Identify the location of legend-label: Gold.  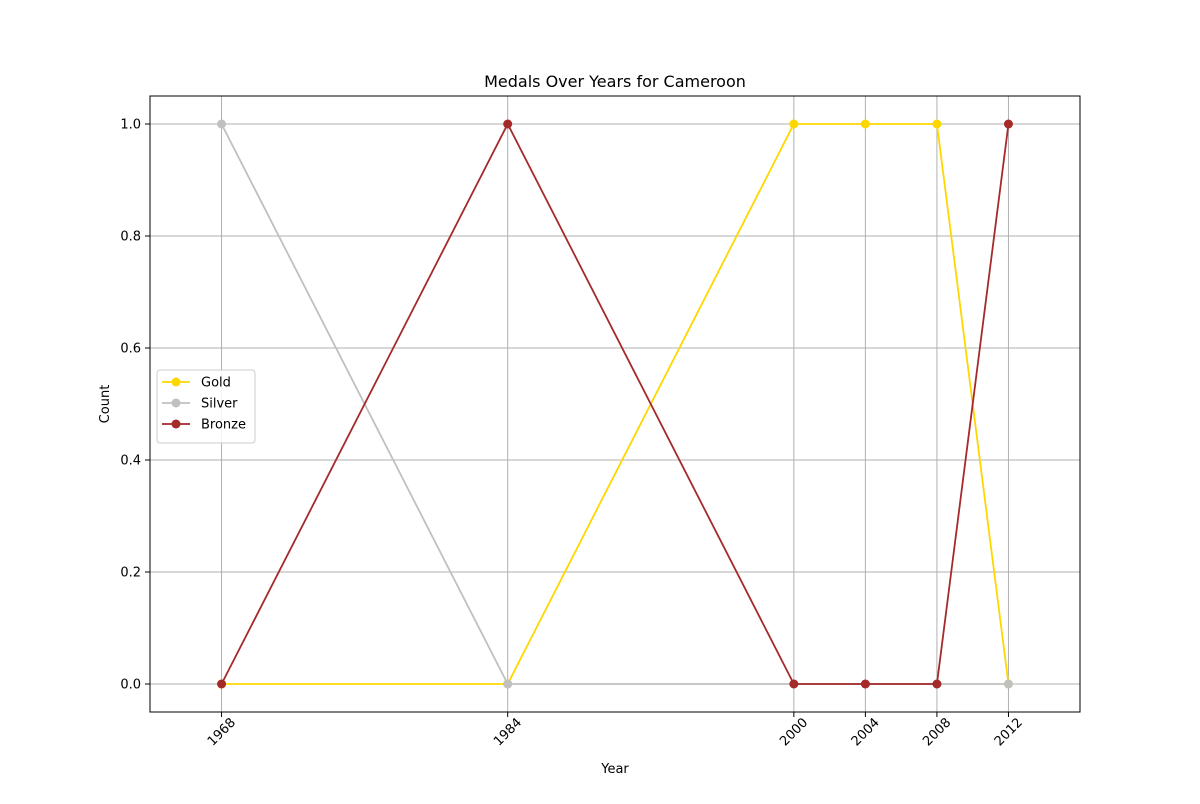
(216, 383).